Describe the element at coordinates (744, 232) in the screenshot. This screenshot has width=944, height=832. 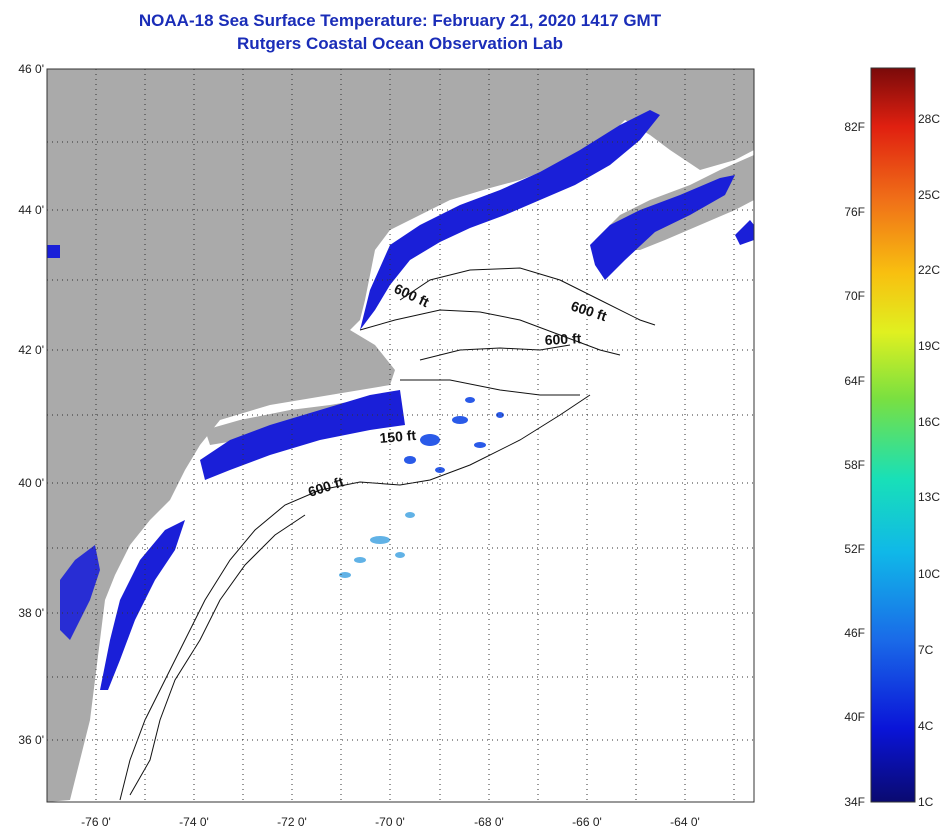
I see `cold-water-patch-east` at that location.